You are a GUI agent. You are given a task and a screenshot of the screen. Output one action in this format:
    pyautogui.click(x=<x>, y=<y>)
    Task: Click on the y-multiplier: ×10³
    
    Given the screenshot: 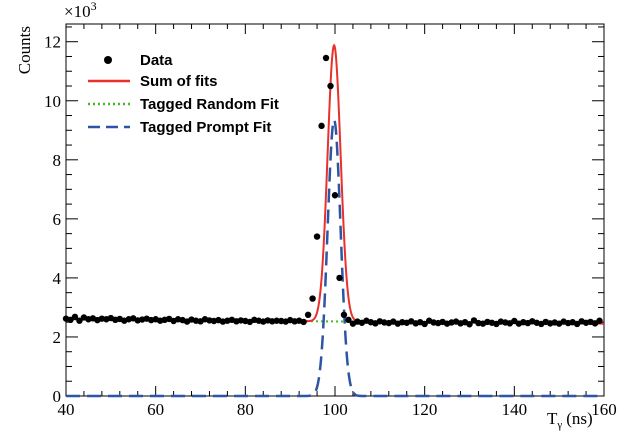 What is the action you would take?
    pyautogui.click(x=80, y=10)
    